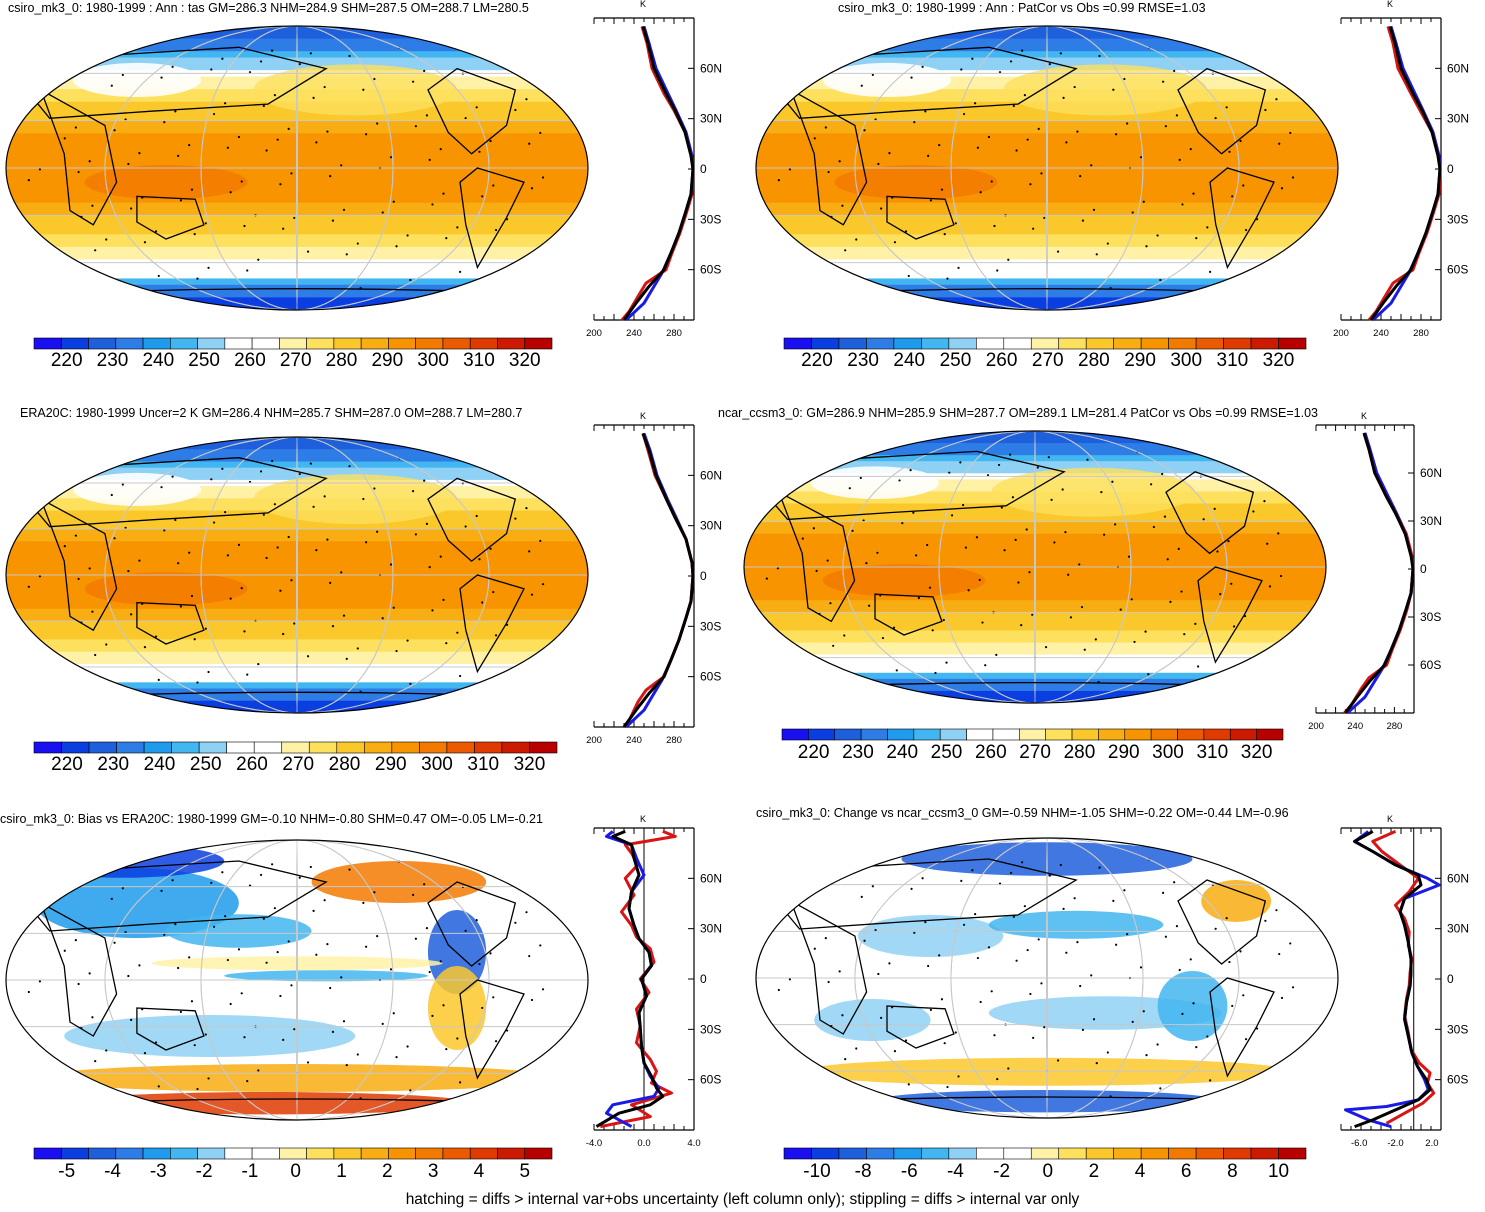  What do you see at coordinates (1236, 901) in the screenshot?
I see `anomaly-region` at bounding box center [1236, 901].